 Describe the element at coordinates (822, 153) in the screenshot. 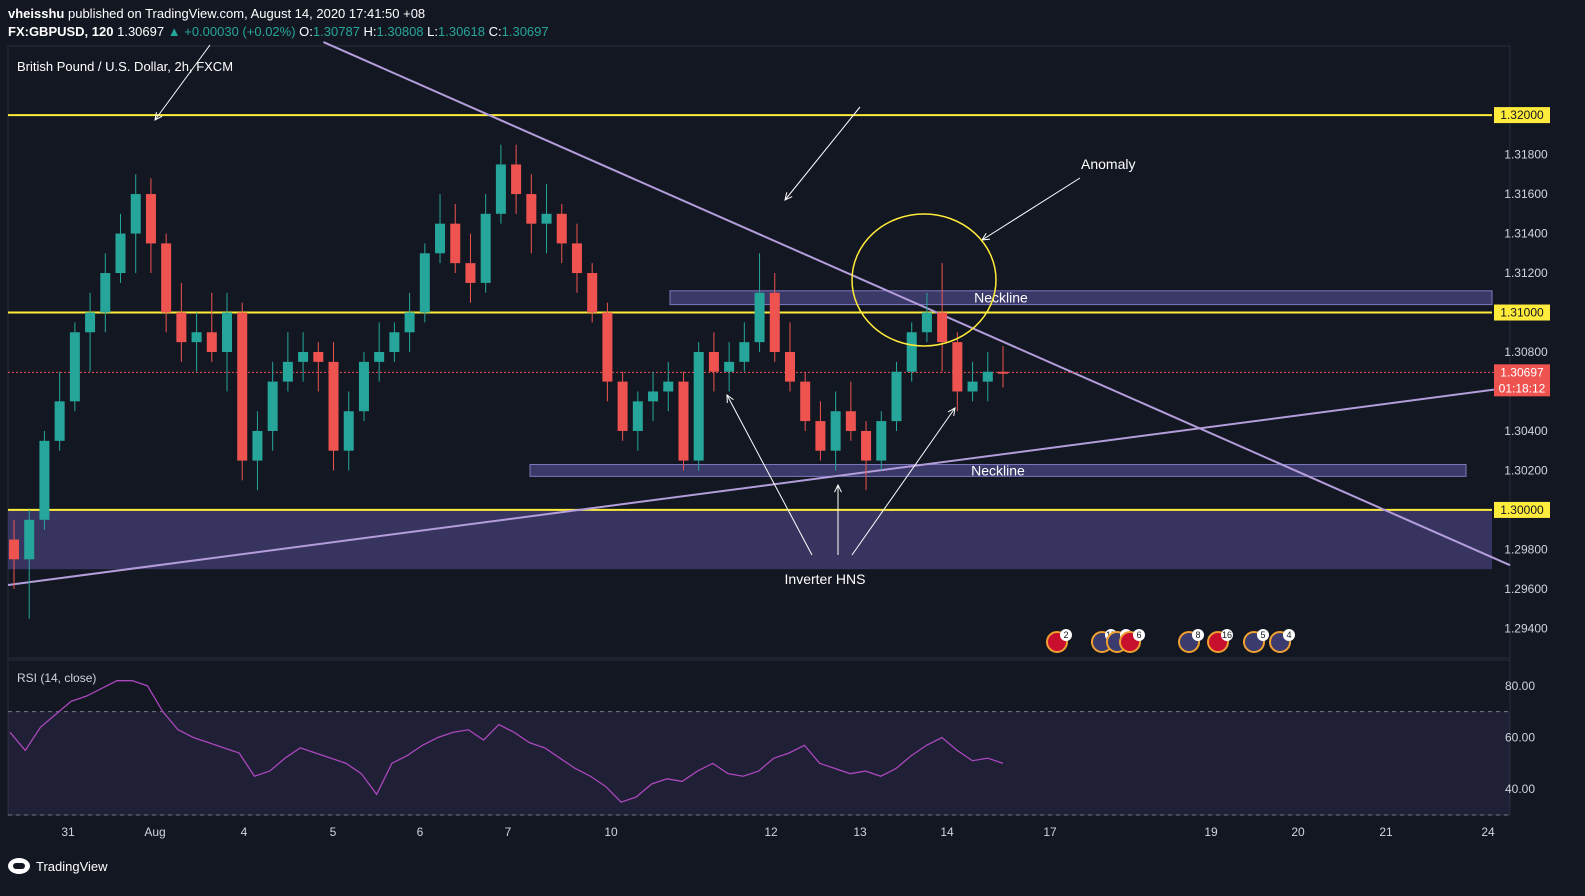

I see `arrow-annotation` at that location.